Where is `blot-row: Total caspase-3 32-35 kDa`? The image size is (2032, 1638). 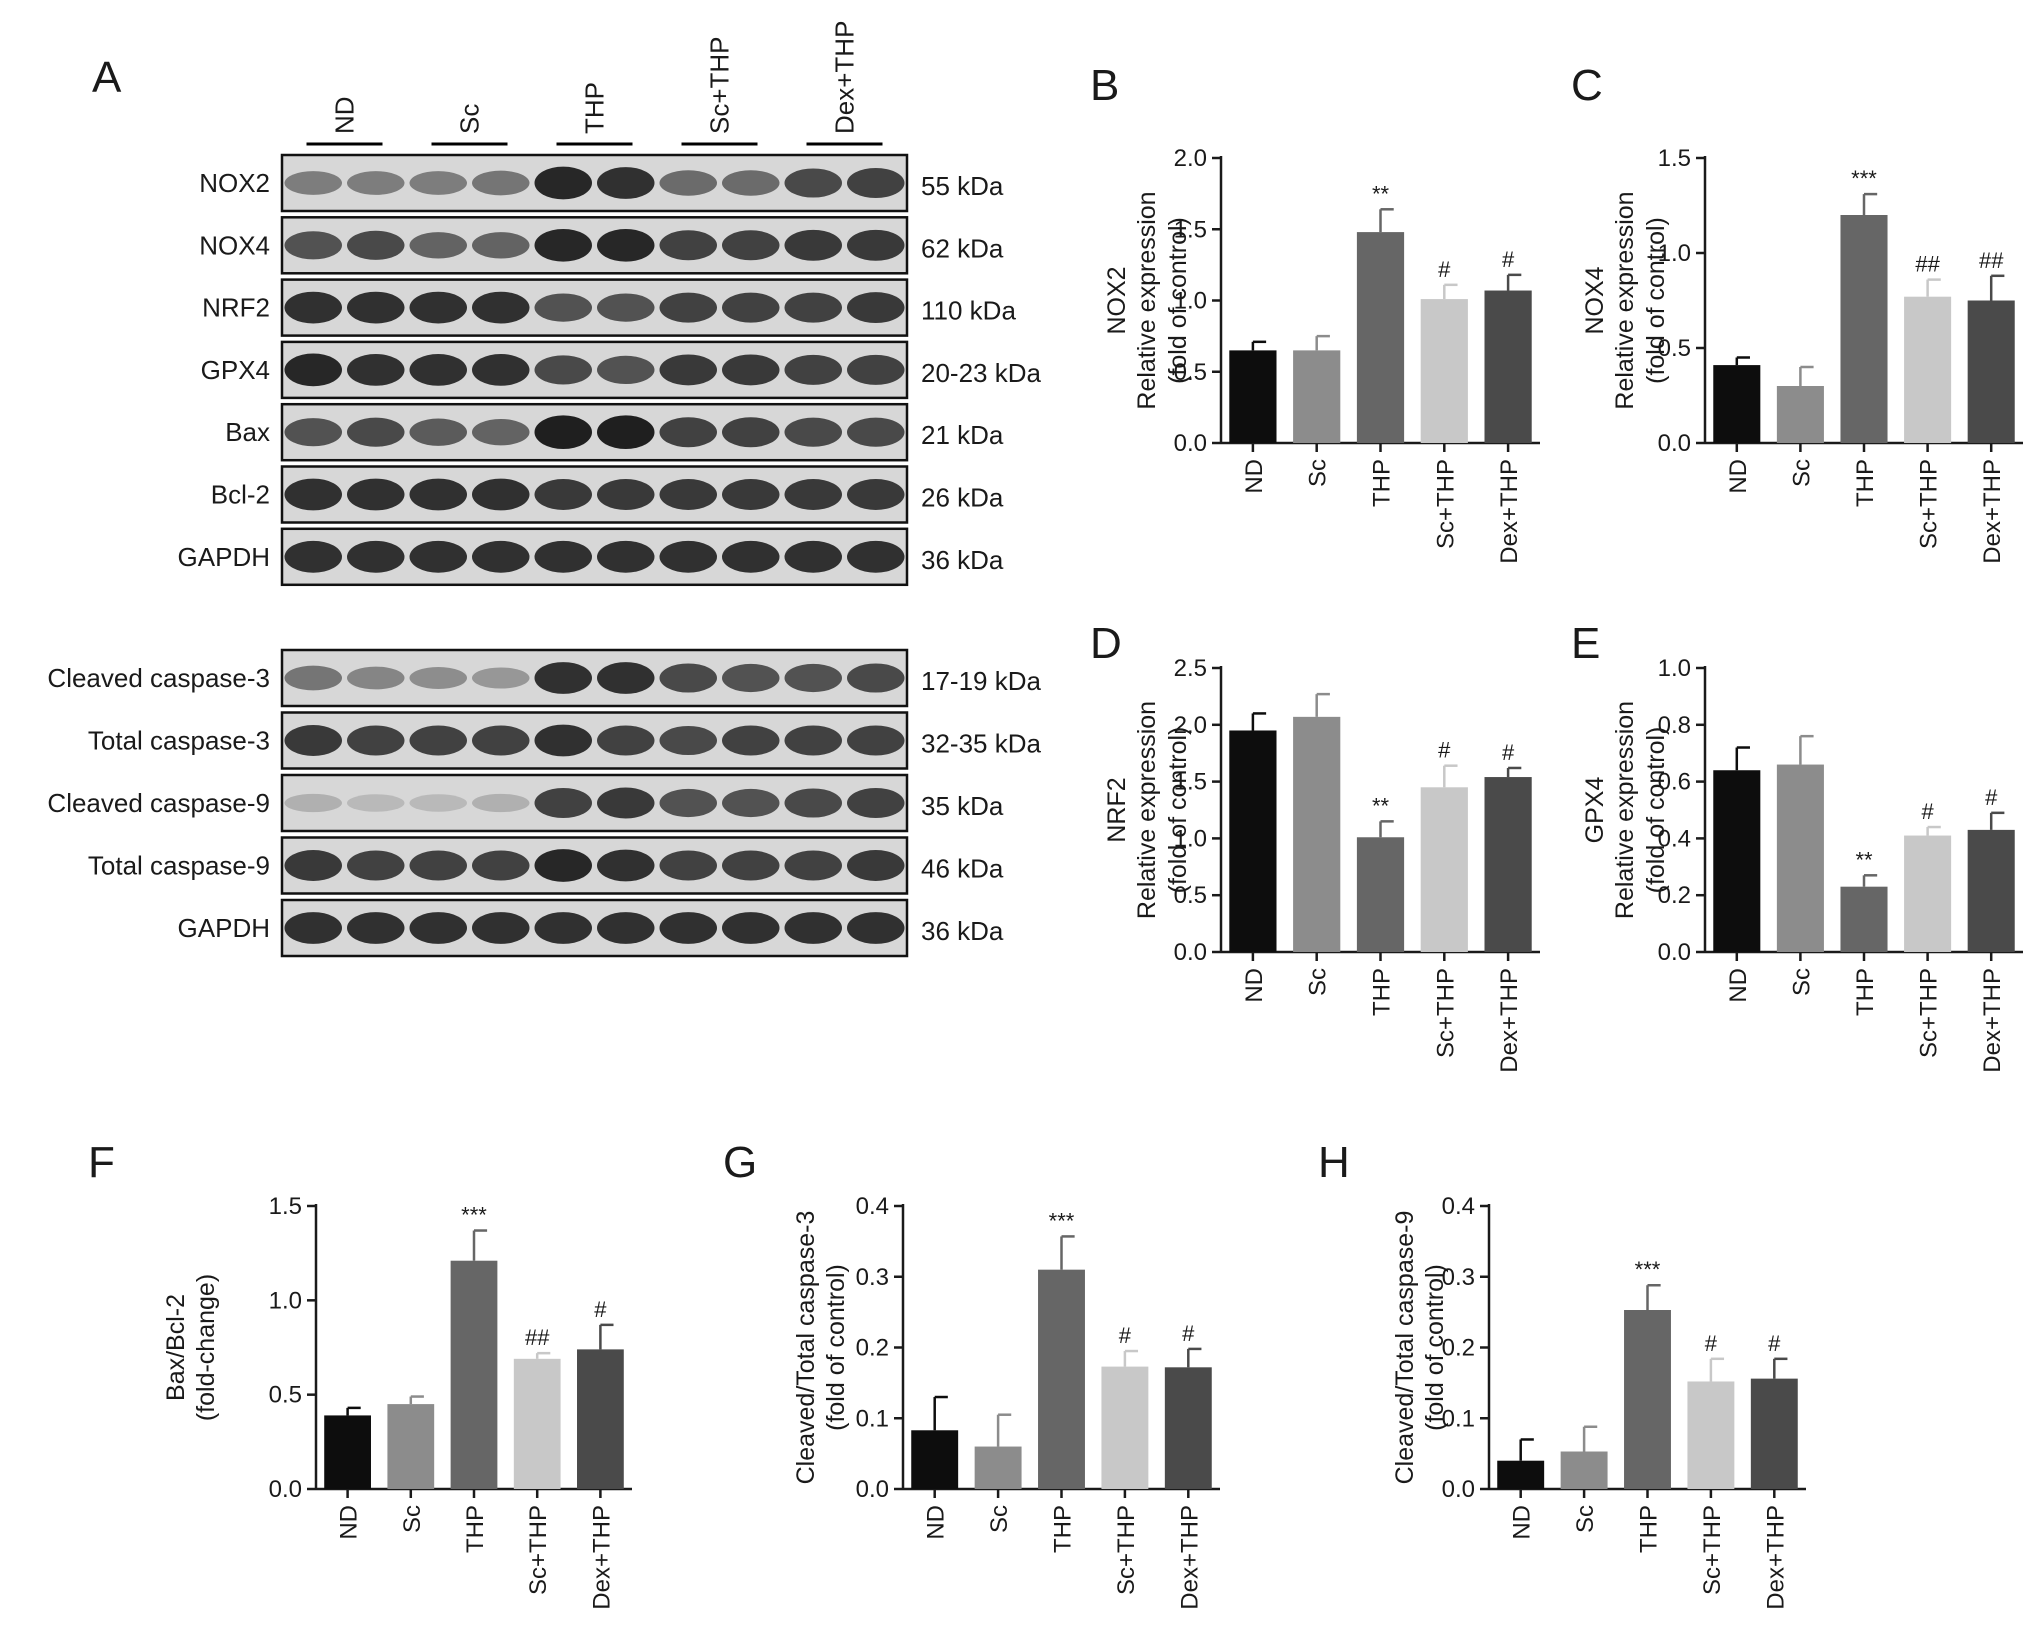
blot-row: Total caspase-3 32-35 kDa is located at coordinates (564, 740).